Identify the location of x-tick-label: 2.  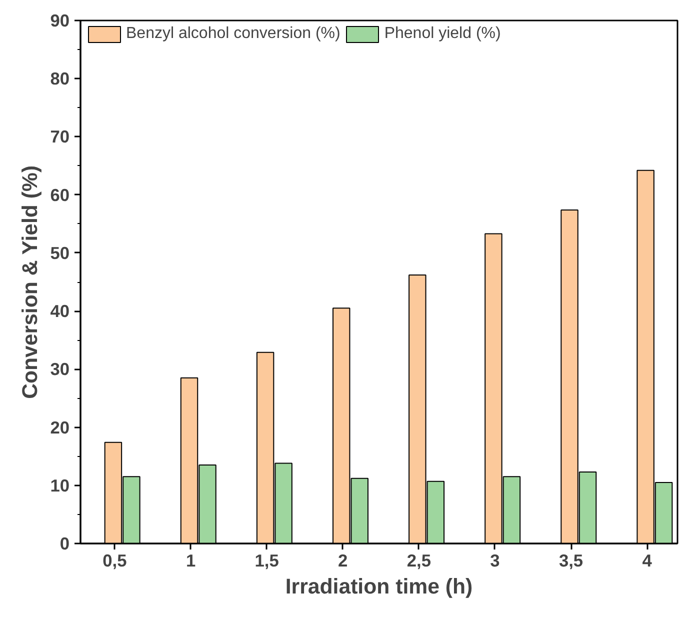
(343, 560).